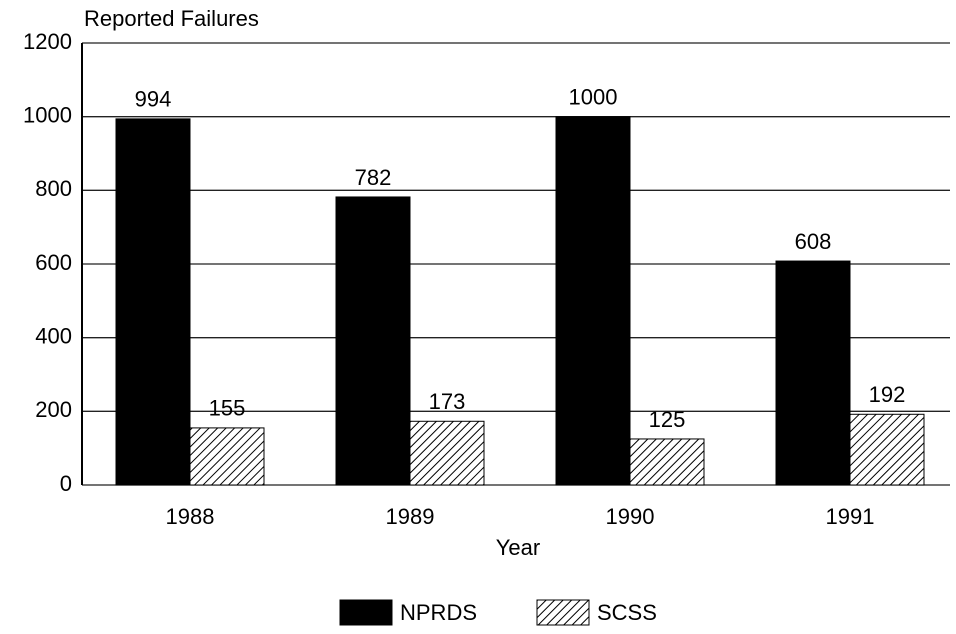  I want to click on y-tick-label: 400, so click(53, 335).